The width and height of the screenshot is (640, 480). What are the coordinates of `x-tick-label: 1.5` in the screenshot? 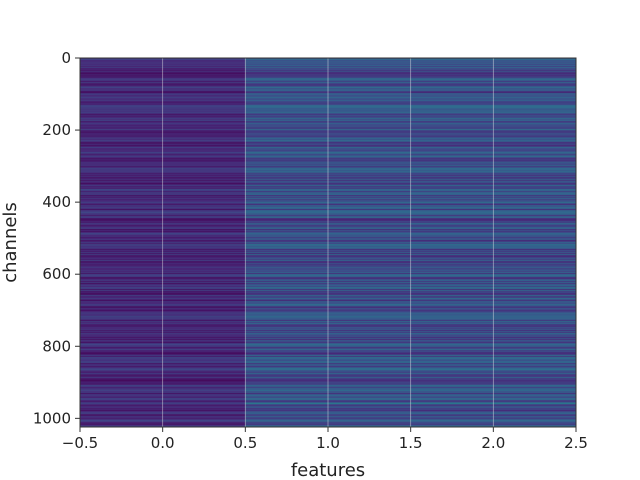 It's located at (411, 443).